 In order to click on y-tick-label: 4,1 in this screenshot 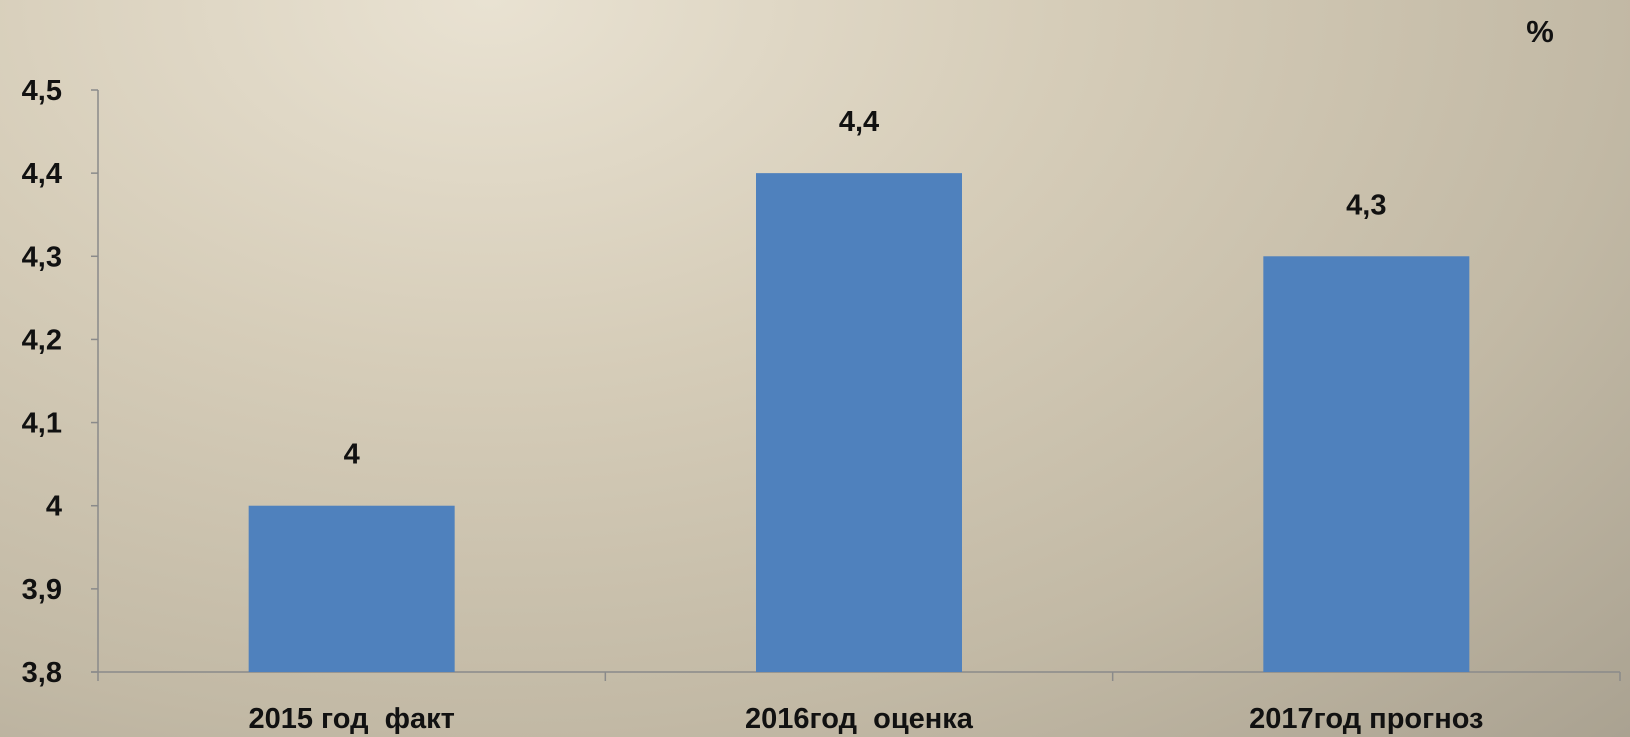, I will do `click(42, 424)`.